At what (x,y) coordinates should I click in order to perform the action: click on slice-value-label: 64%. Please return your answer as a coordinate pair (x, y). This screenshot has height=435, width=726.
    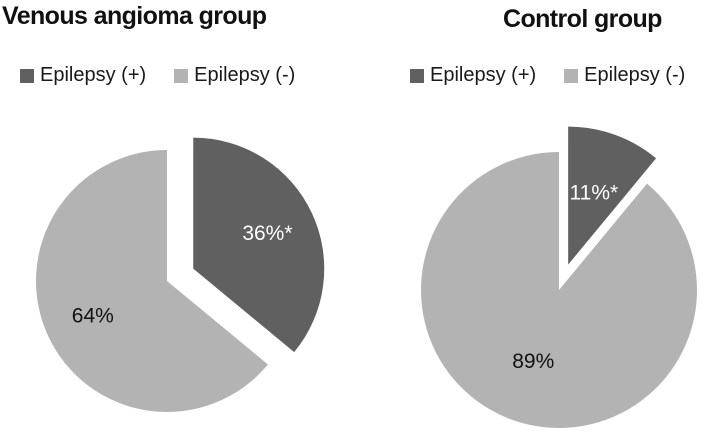
    Looking at the image, I should click on (93, 315).